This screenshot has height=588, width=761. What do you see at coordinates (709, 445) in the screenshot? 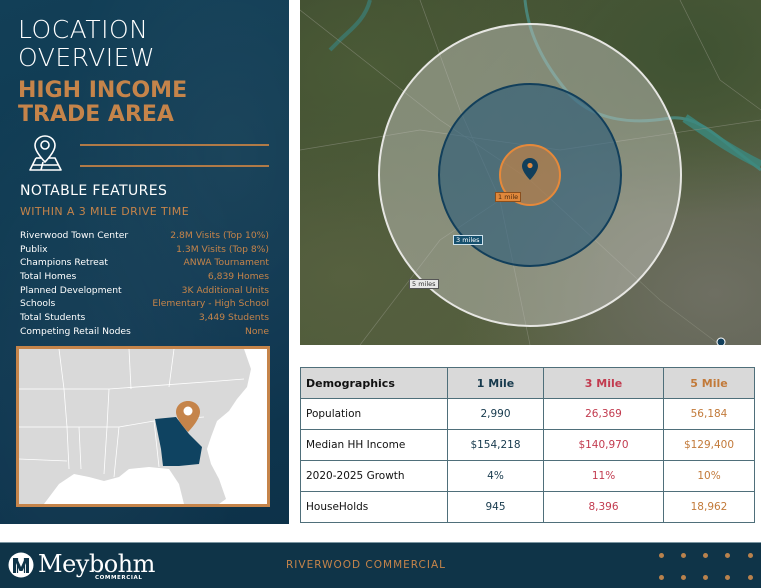
I see `cell-5-mile: $129,400` at bounding box center [709, 445].